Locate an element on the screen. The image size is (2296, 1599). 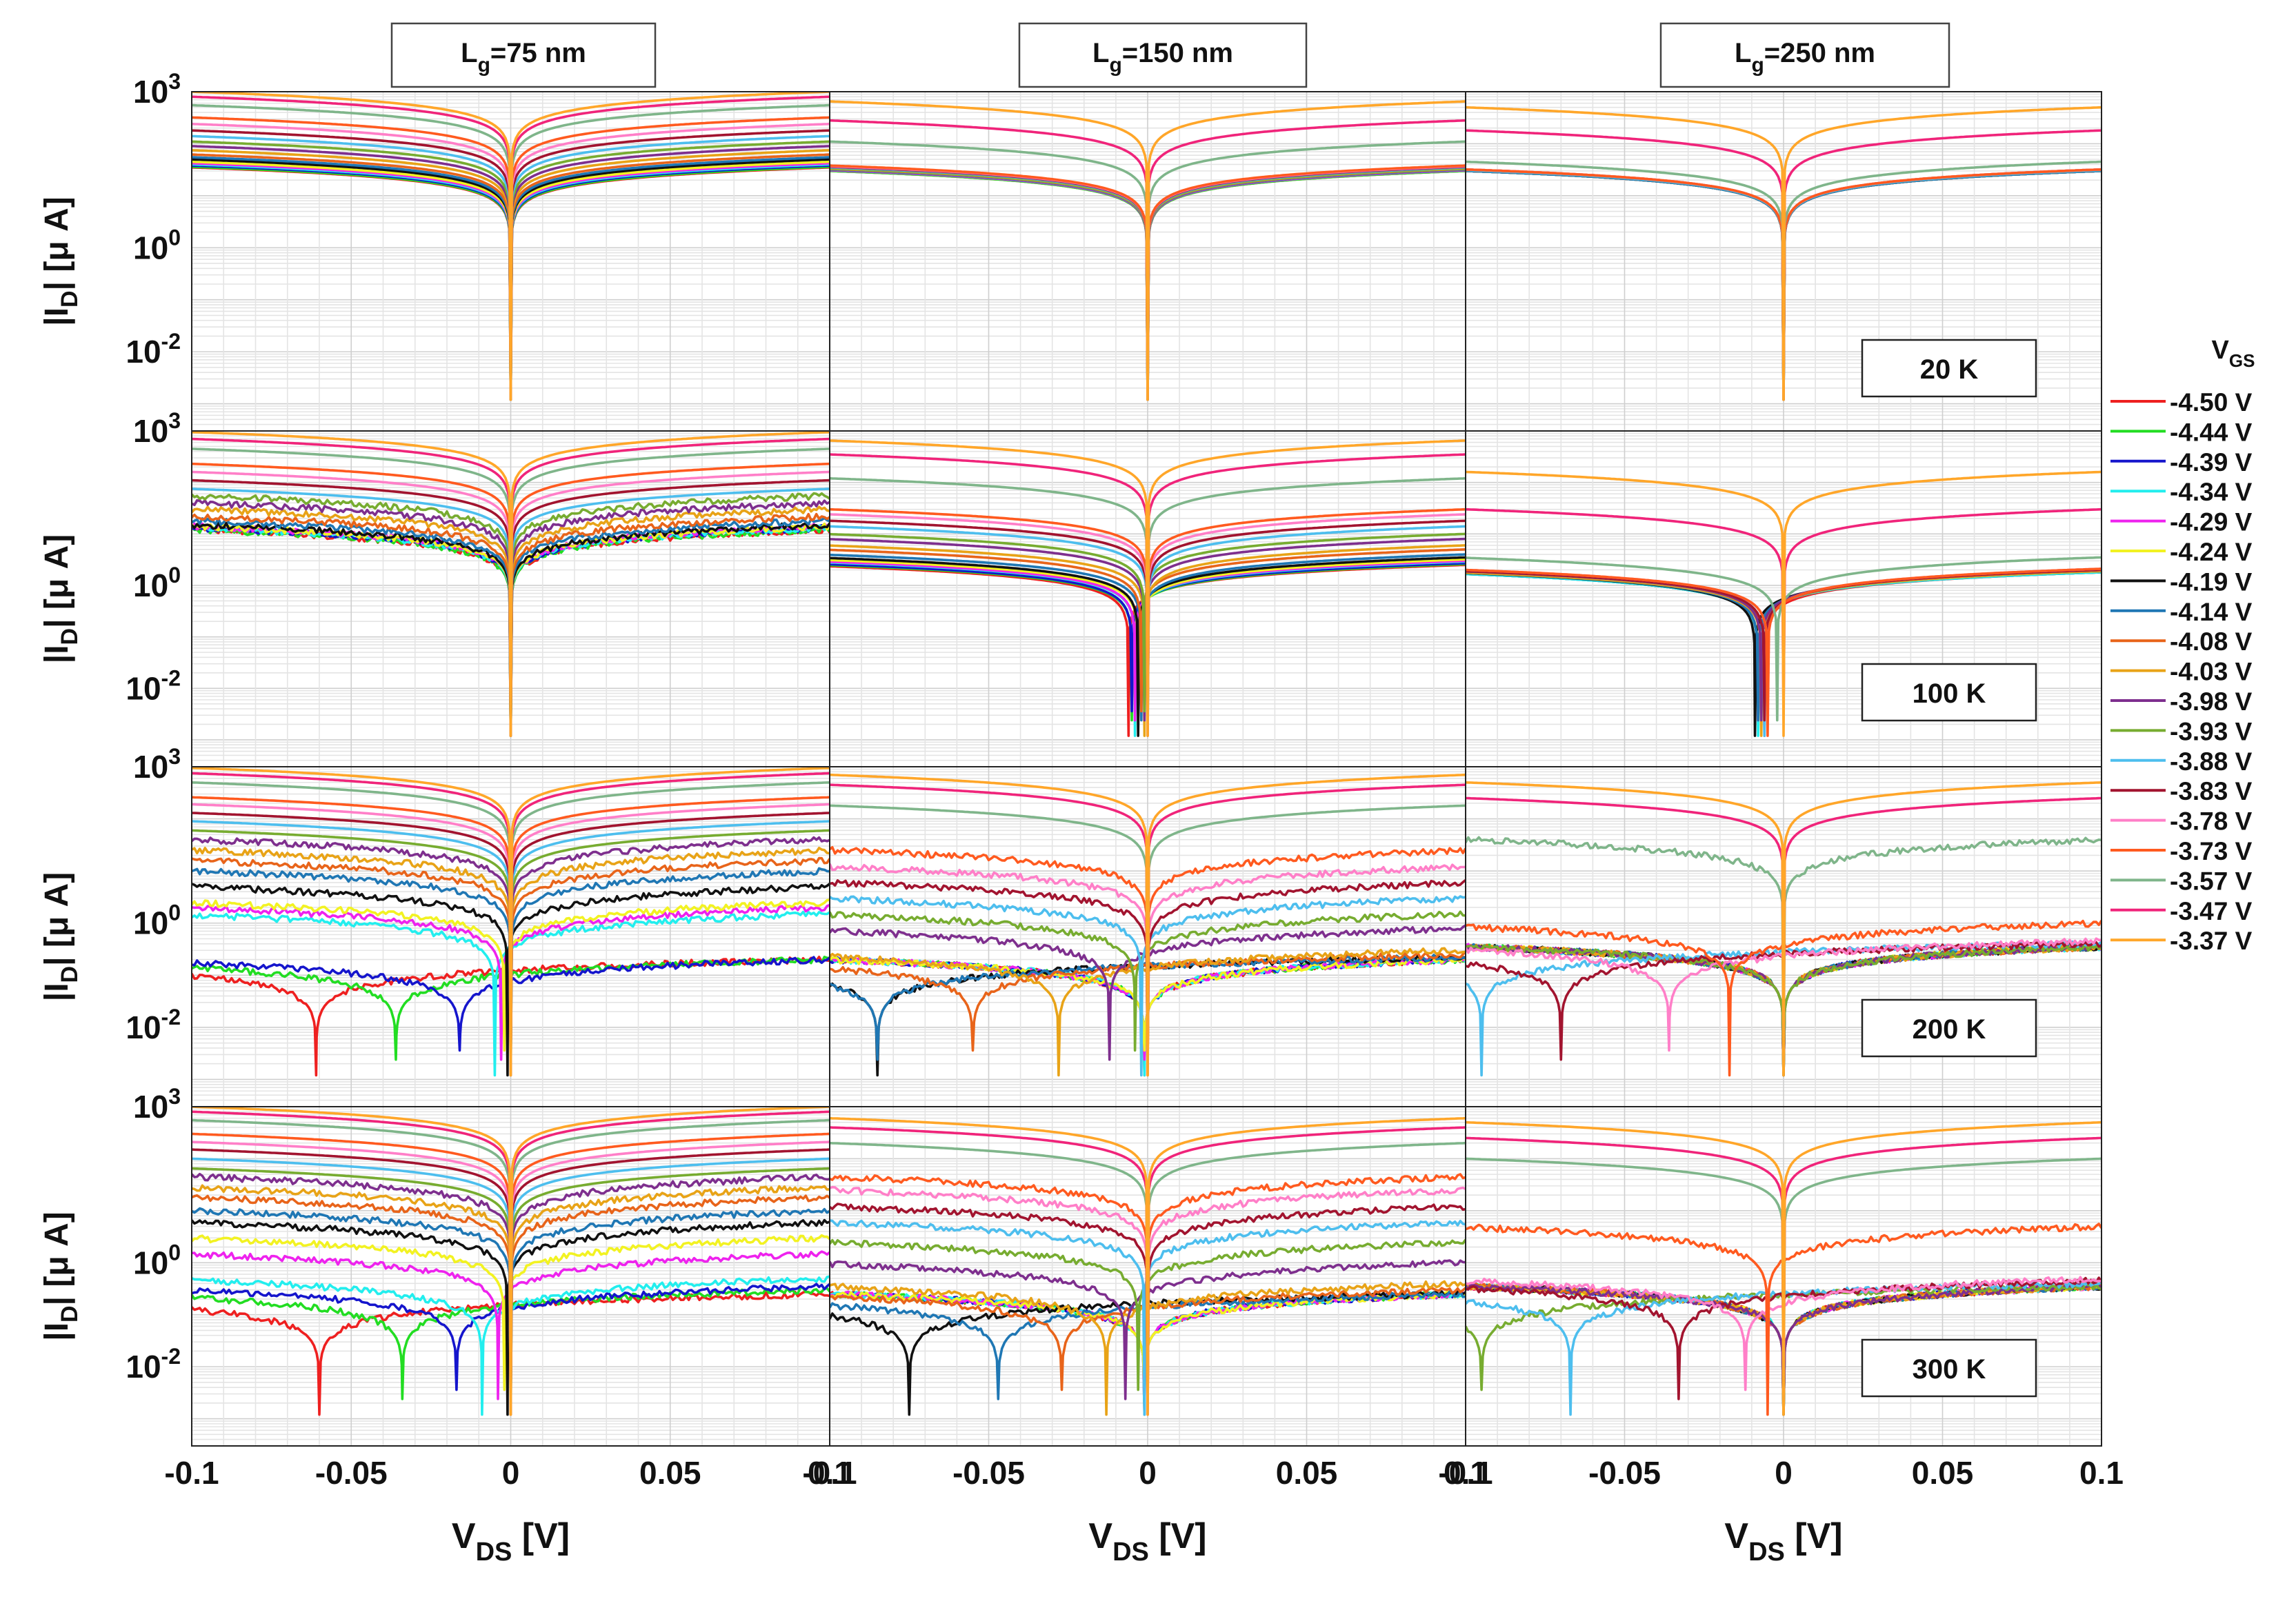
legend-label: -3.37 V is located at coordinates (2211, 941).